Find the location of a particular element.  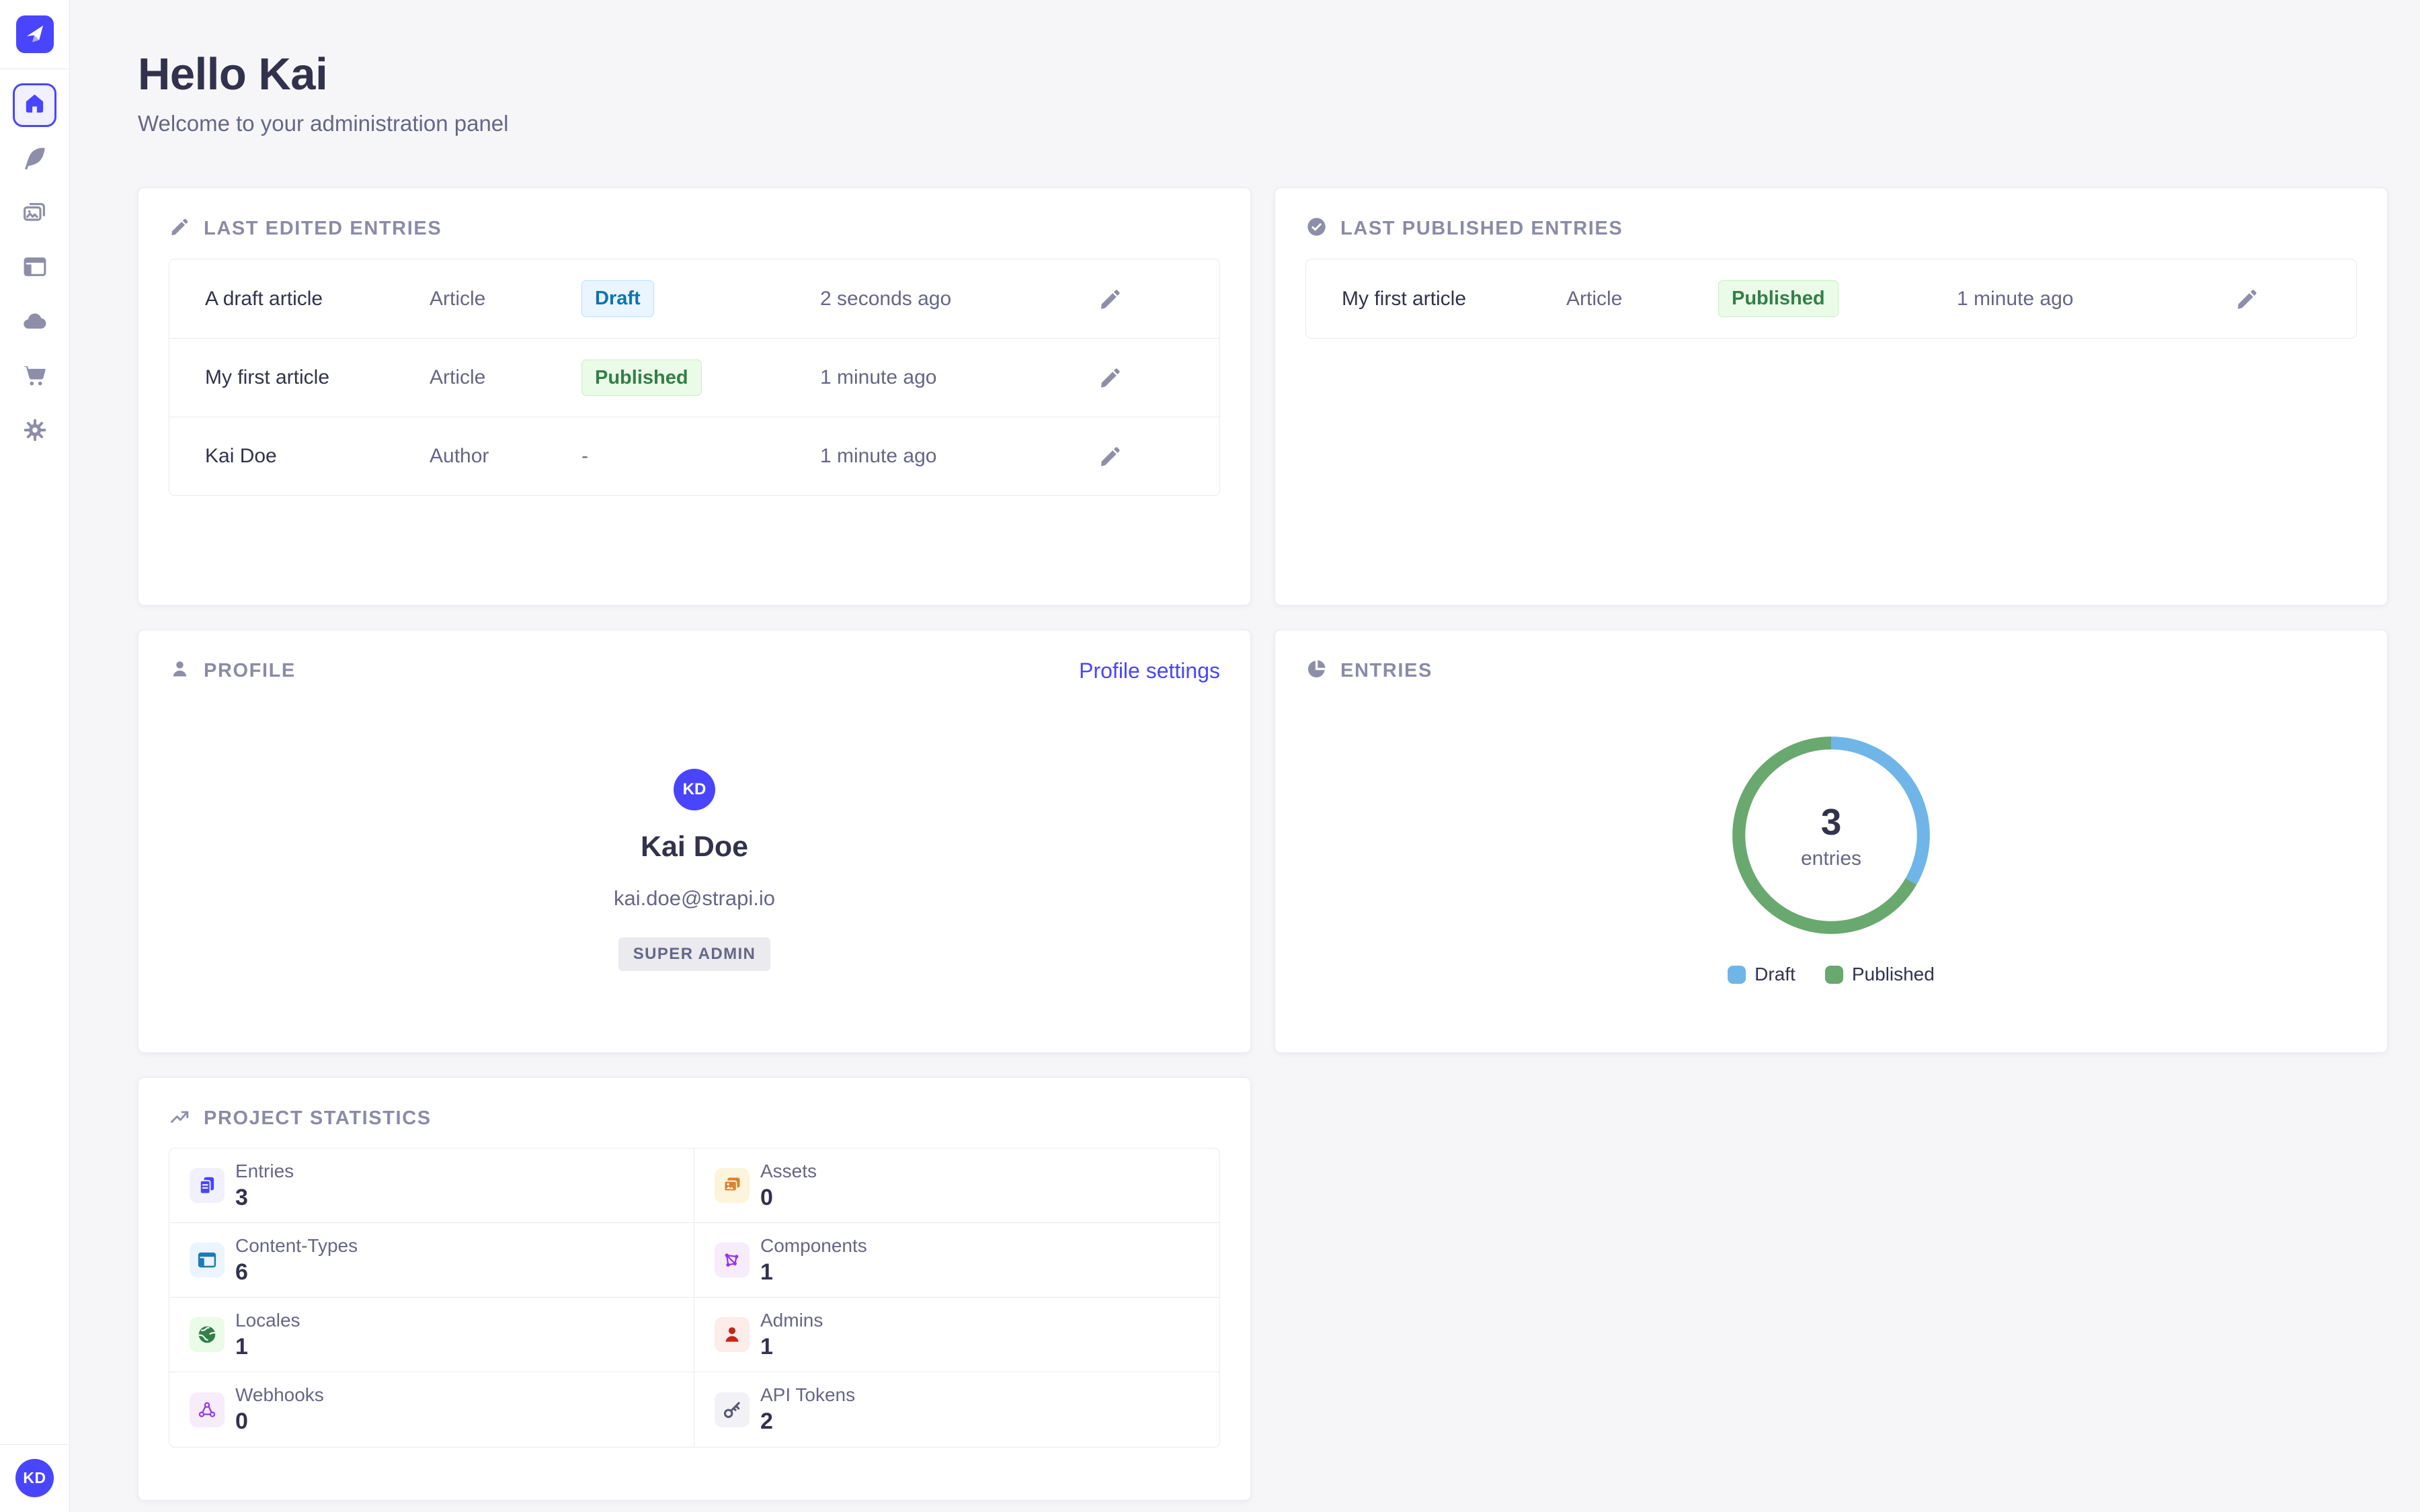

stats-grid: Entries 3 Assets 0 is located at coordinates (694, 1298).